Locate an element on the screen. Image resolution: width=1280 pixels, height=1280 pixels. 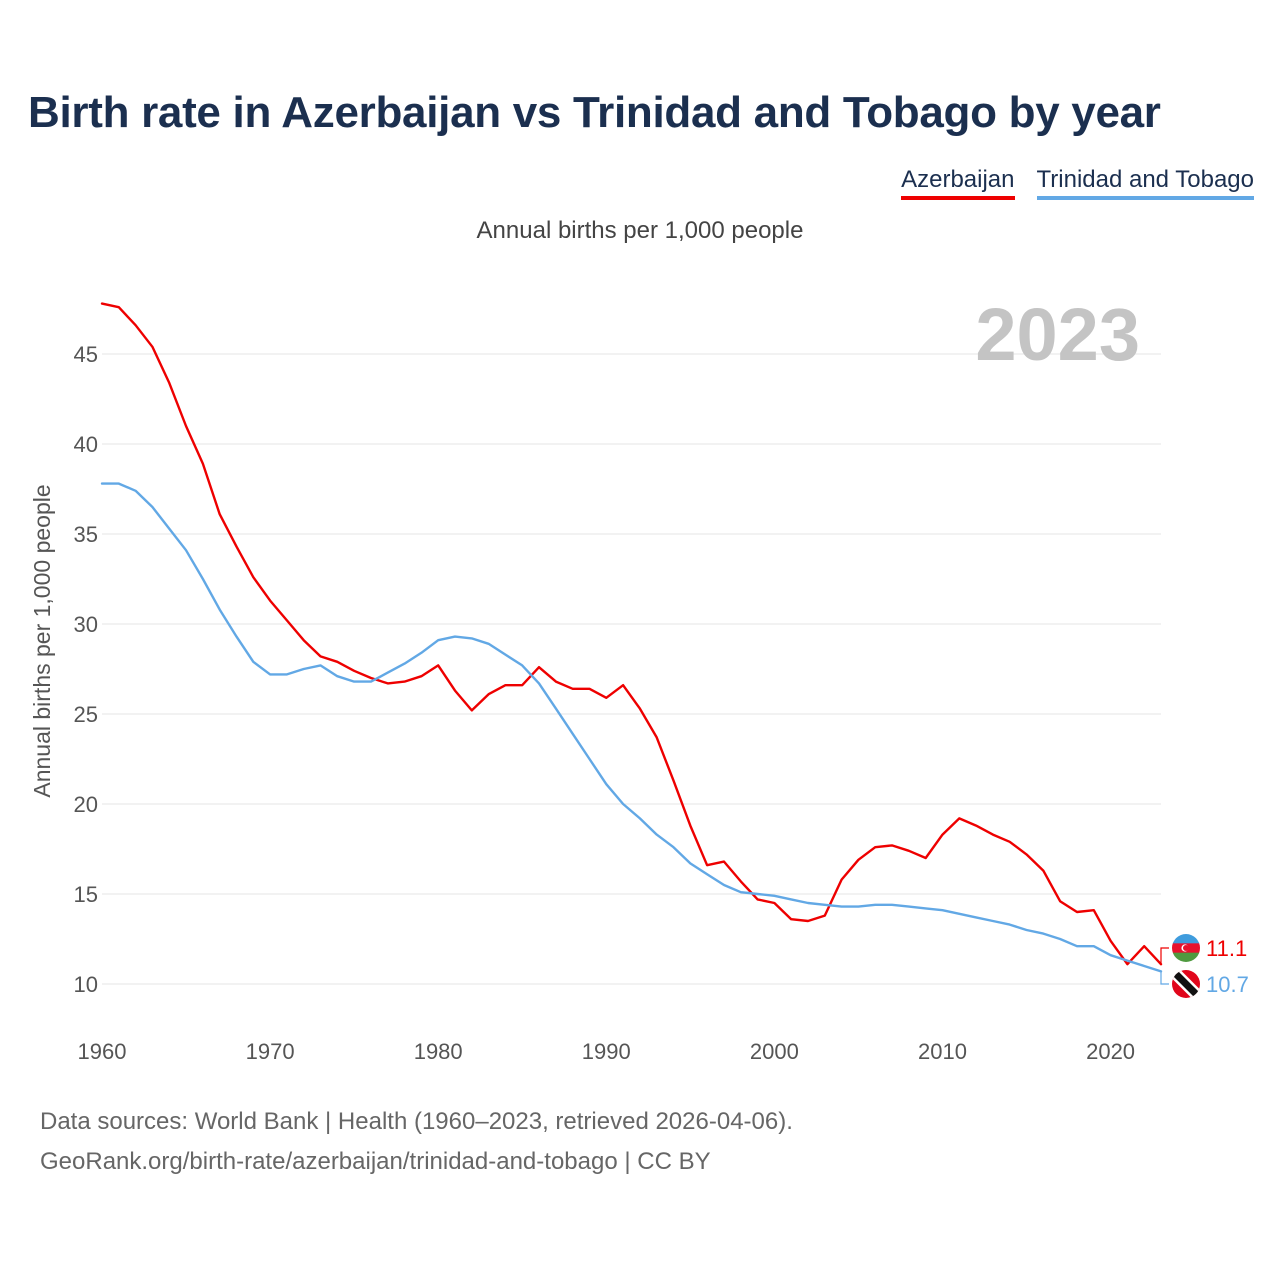
end-label-trinidad-and-tobago: 10.7 is located at coordinates (1227, 984).